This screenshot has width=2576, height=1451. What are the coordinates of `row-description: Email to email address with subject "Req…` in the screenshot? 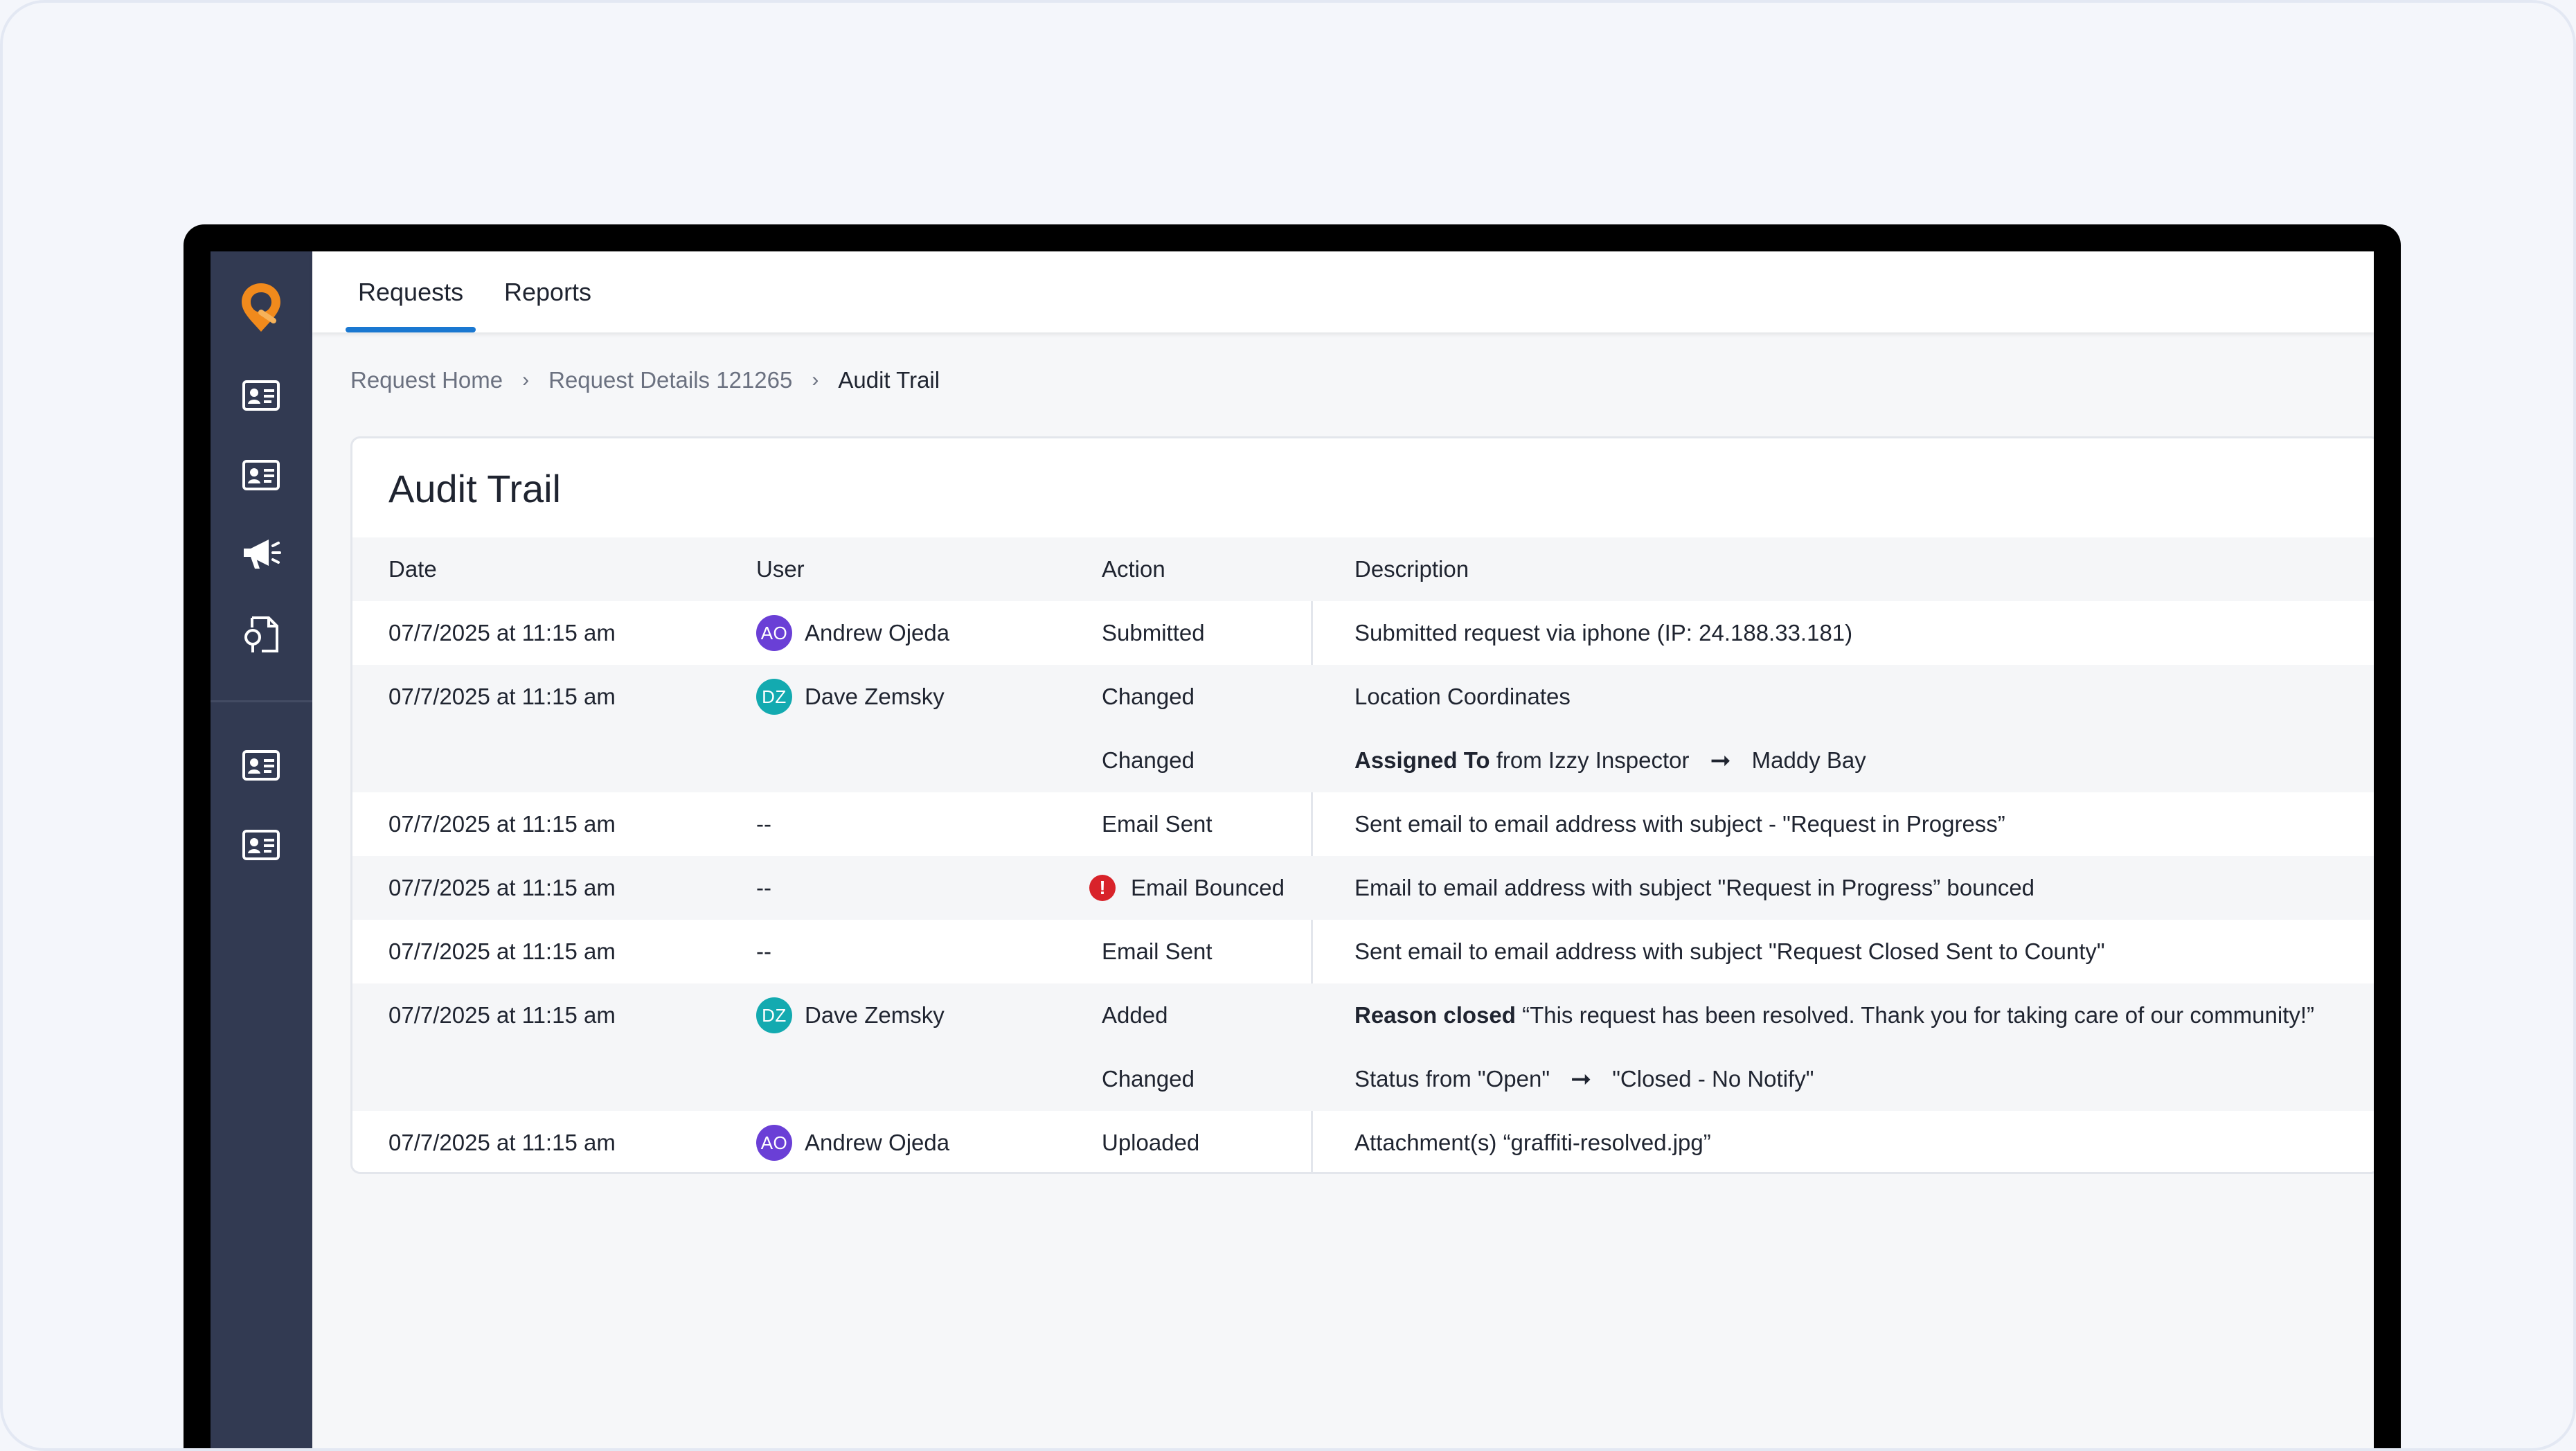 It's located at (1695, 887).